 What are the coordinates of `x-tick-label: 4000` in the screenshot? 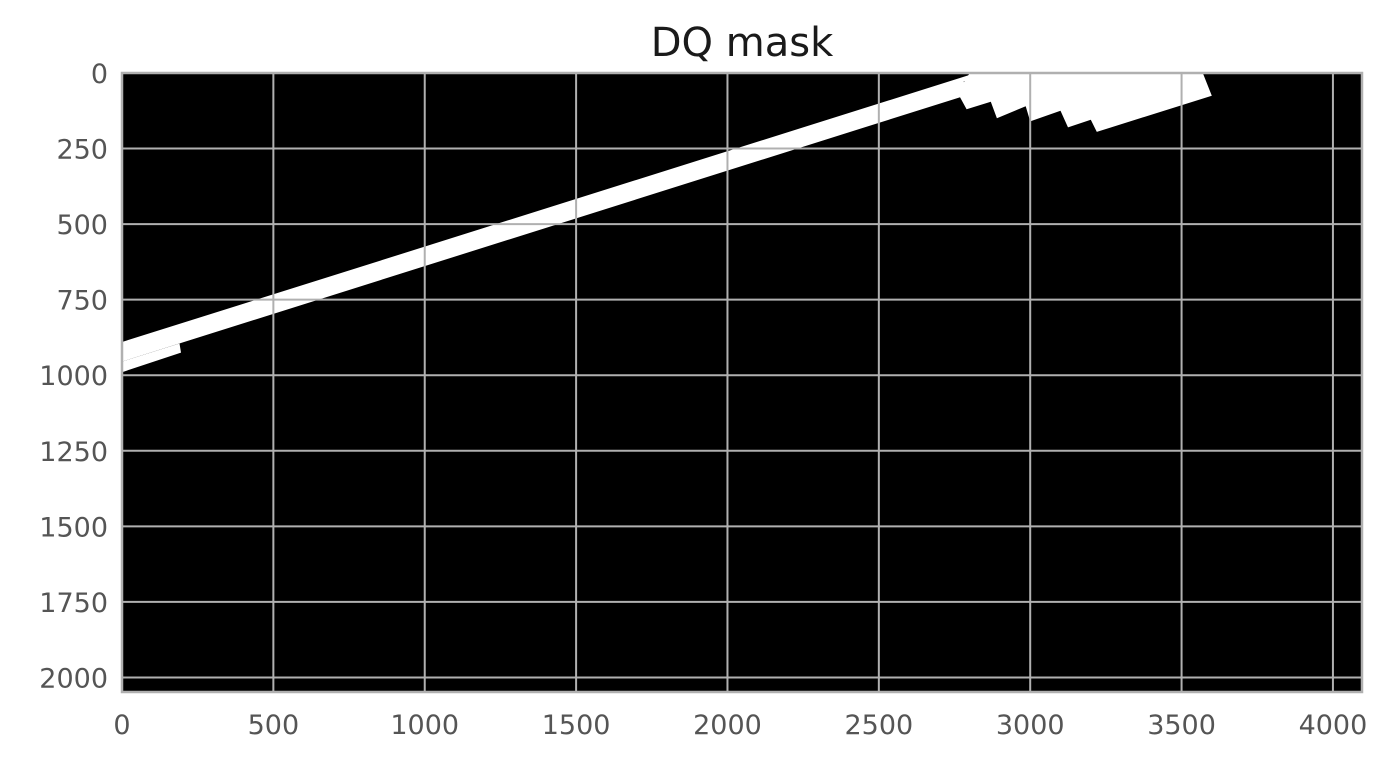 It's located at (1333, 725).